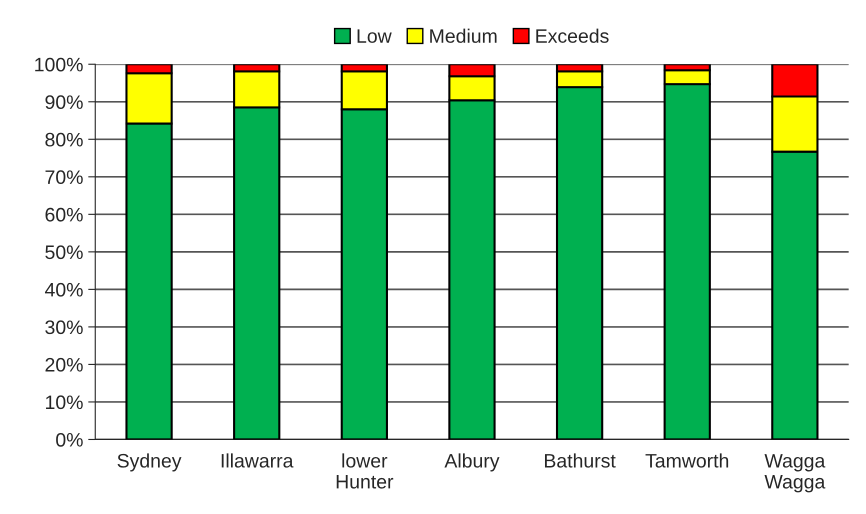  I want to click on x-tick-label: Wagga Wagga, so click(795, 473).